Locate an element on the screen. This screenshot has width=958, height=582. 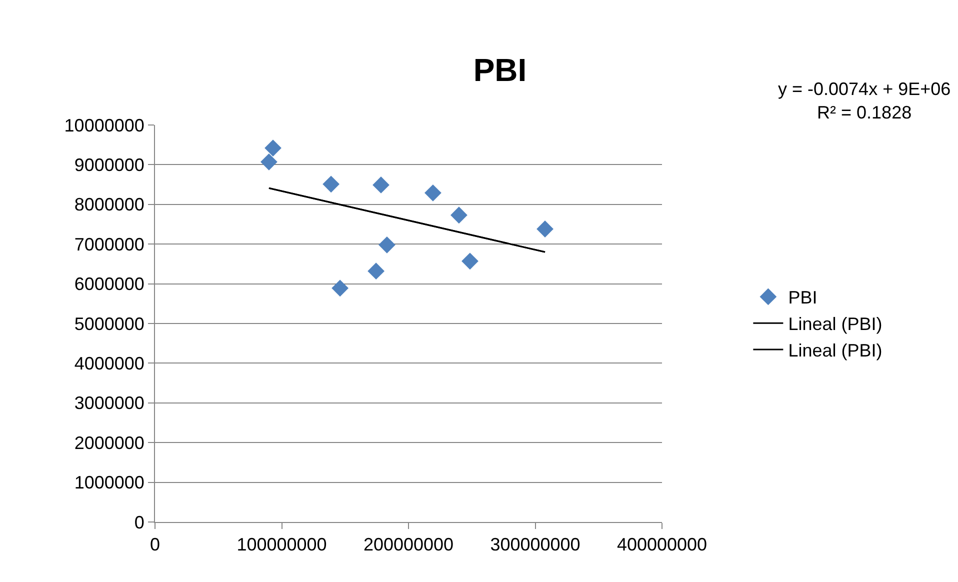
y-tick-label: 1000000 is located at coordinates (109, 482).